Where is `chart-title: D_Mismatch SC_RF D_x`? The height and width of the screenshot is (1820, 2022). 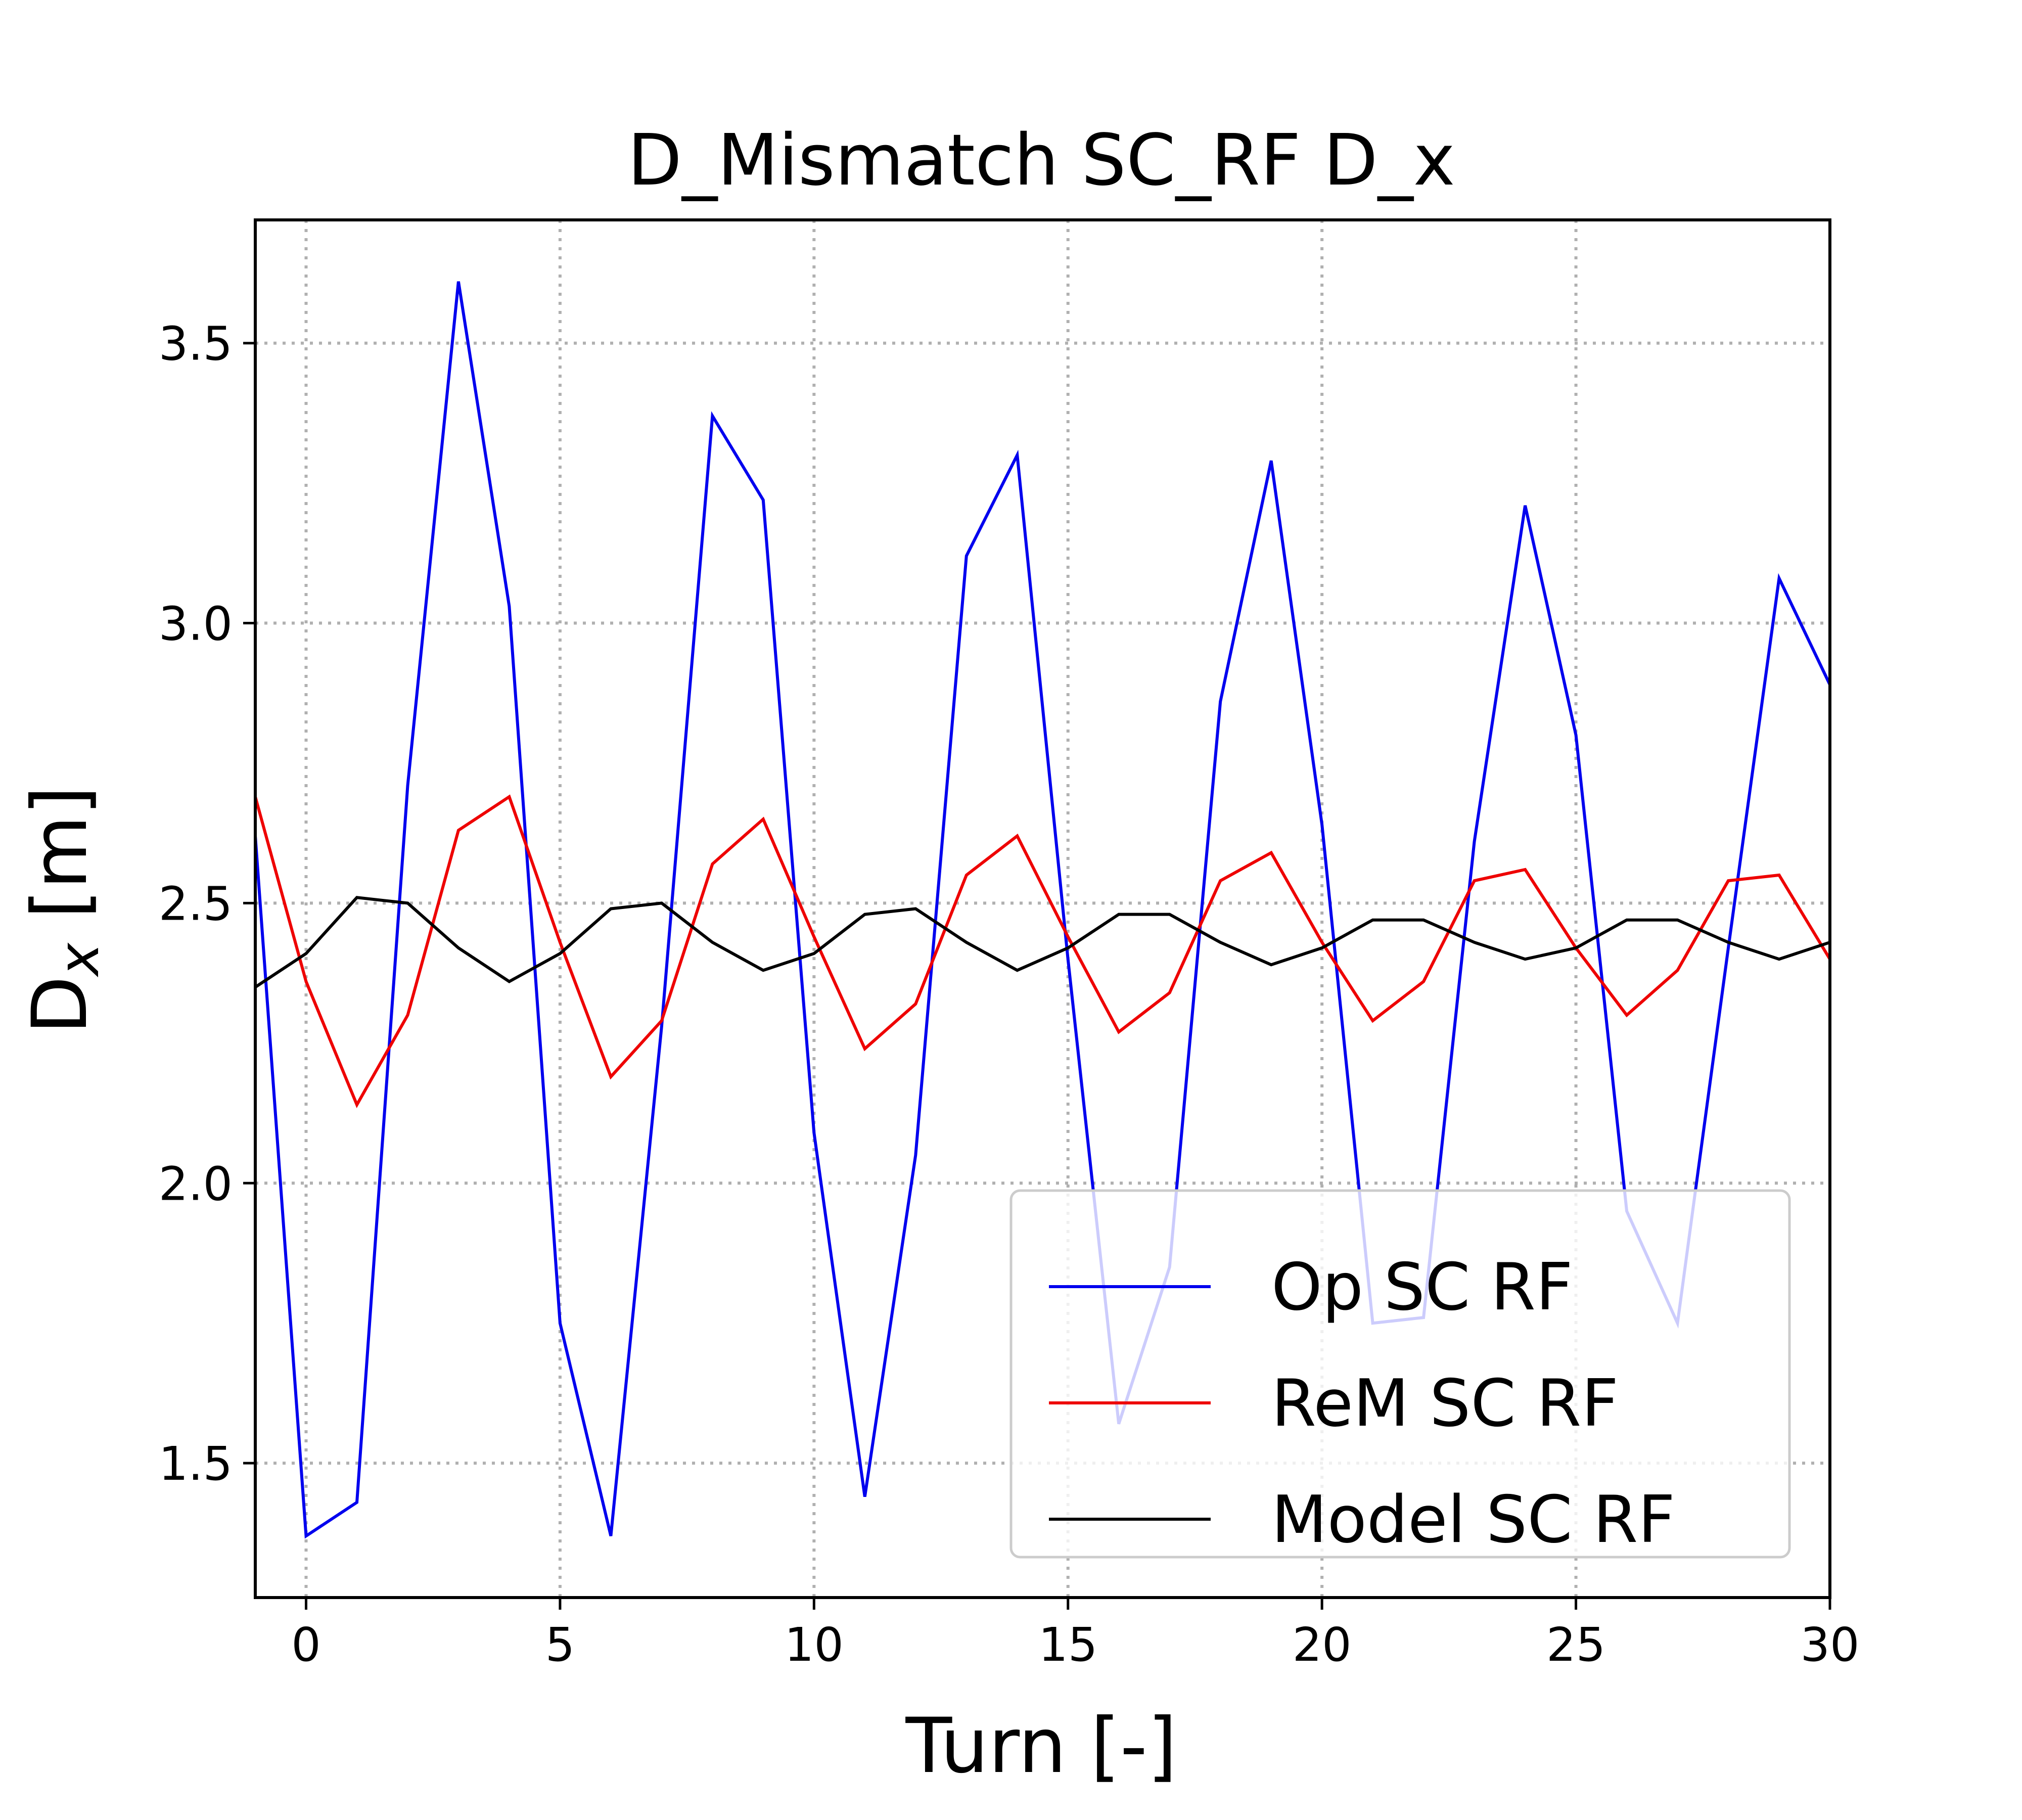
chart-title: D_Mismatch SC_RF D_x is located at coordinates (1041, 160).